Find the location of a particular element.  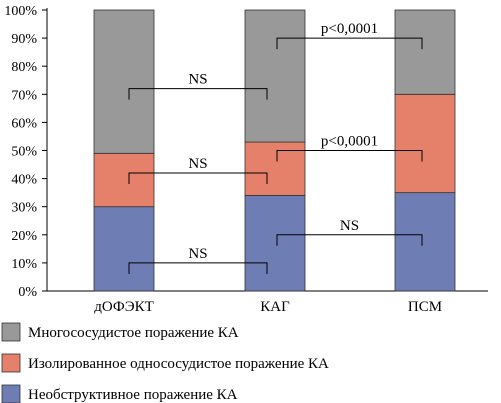

x-category-label: КАГ is located at coordinates (275, 307).